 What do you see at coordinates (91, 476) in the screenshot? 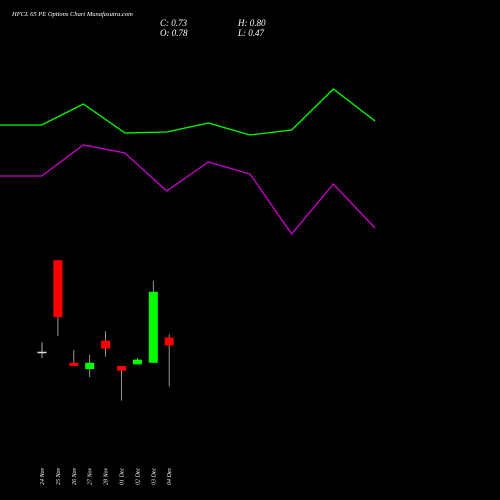
I see `x-tick-label: 27 Nov` at bounding box center [91, 476].